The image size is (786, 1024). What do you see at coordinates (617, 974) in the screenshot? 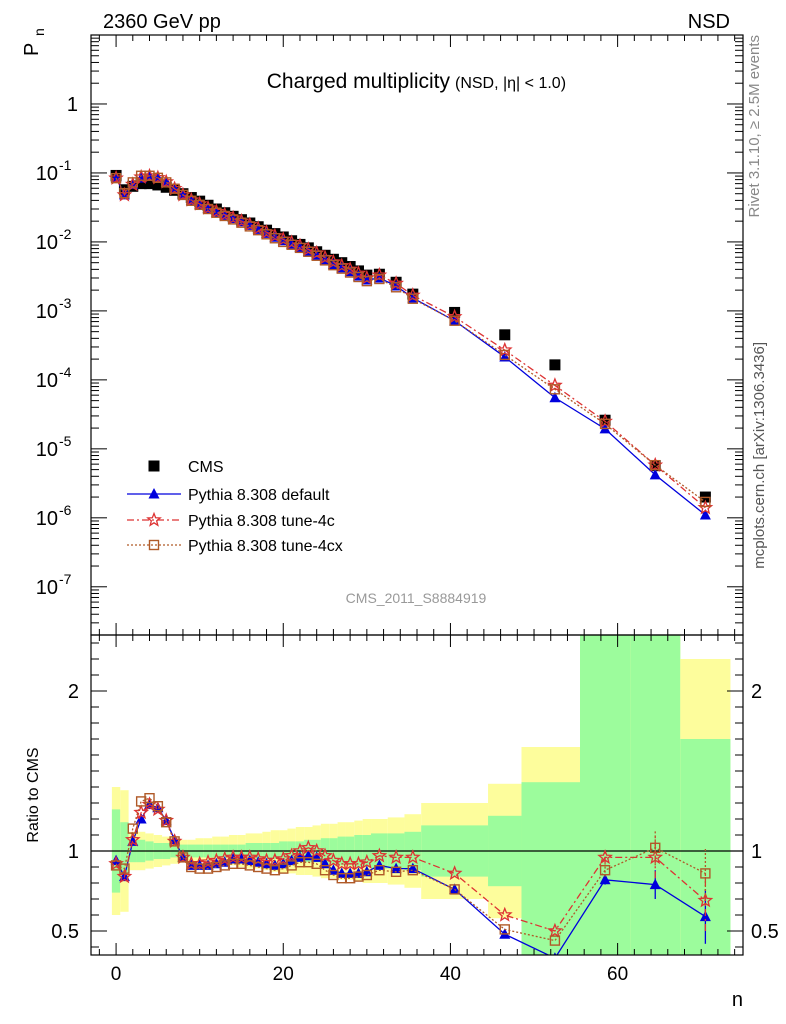
I see `x-tick-label: 60` at bounding box center [617, 974].